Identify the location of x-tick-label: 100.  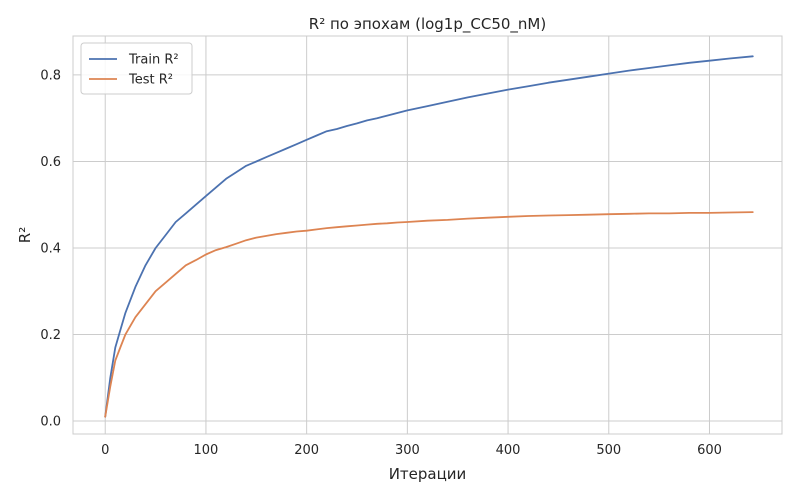
(206, 450).